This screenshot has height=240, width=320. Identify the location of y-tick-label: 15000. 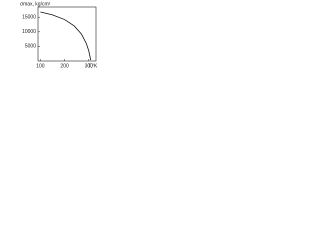
(29, 18).